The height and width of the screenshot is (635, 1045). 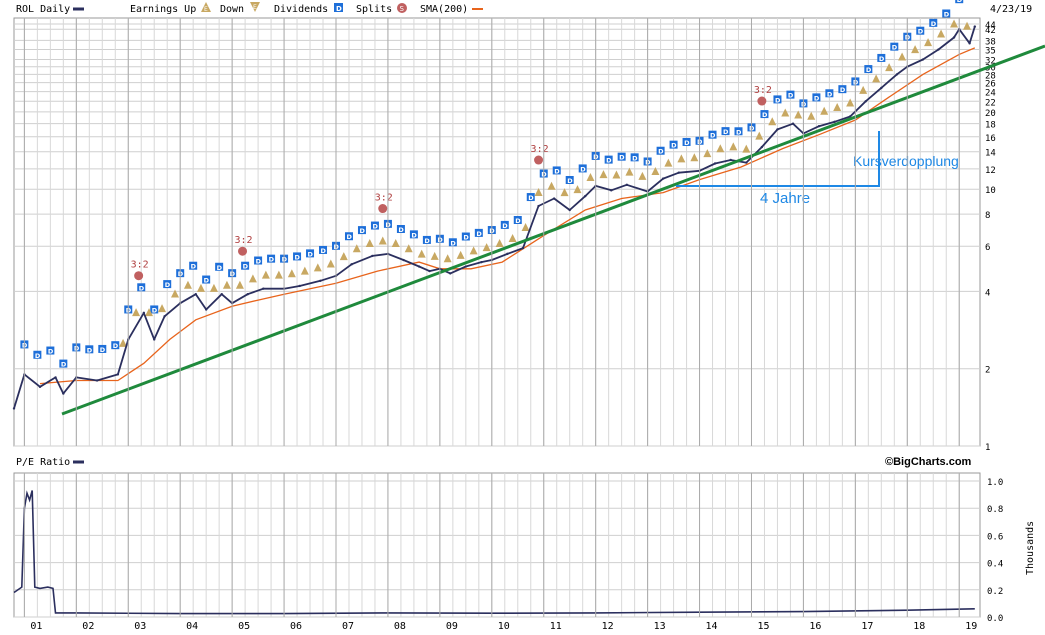 What do you see at coordinates (43, 462) in the screenshot?
I see `pe-label: P/E Ratio` at bounding box center [43, 462].